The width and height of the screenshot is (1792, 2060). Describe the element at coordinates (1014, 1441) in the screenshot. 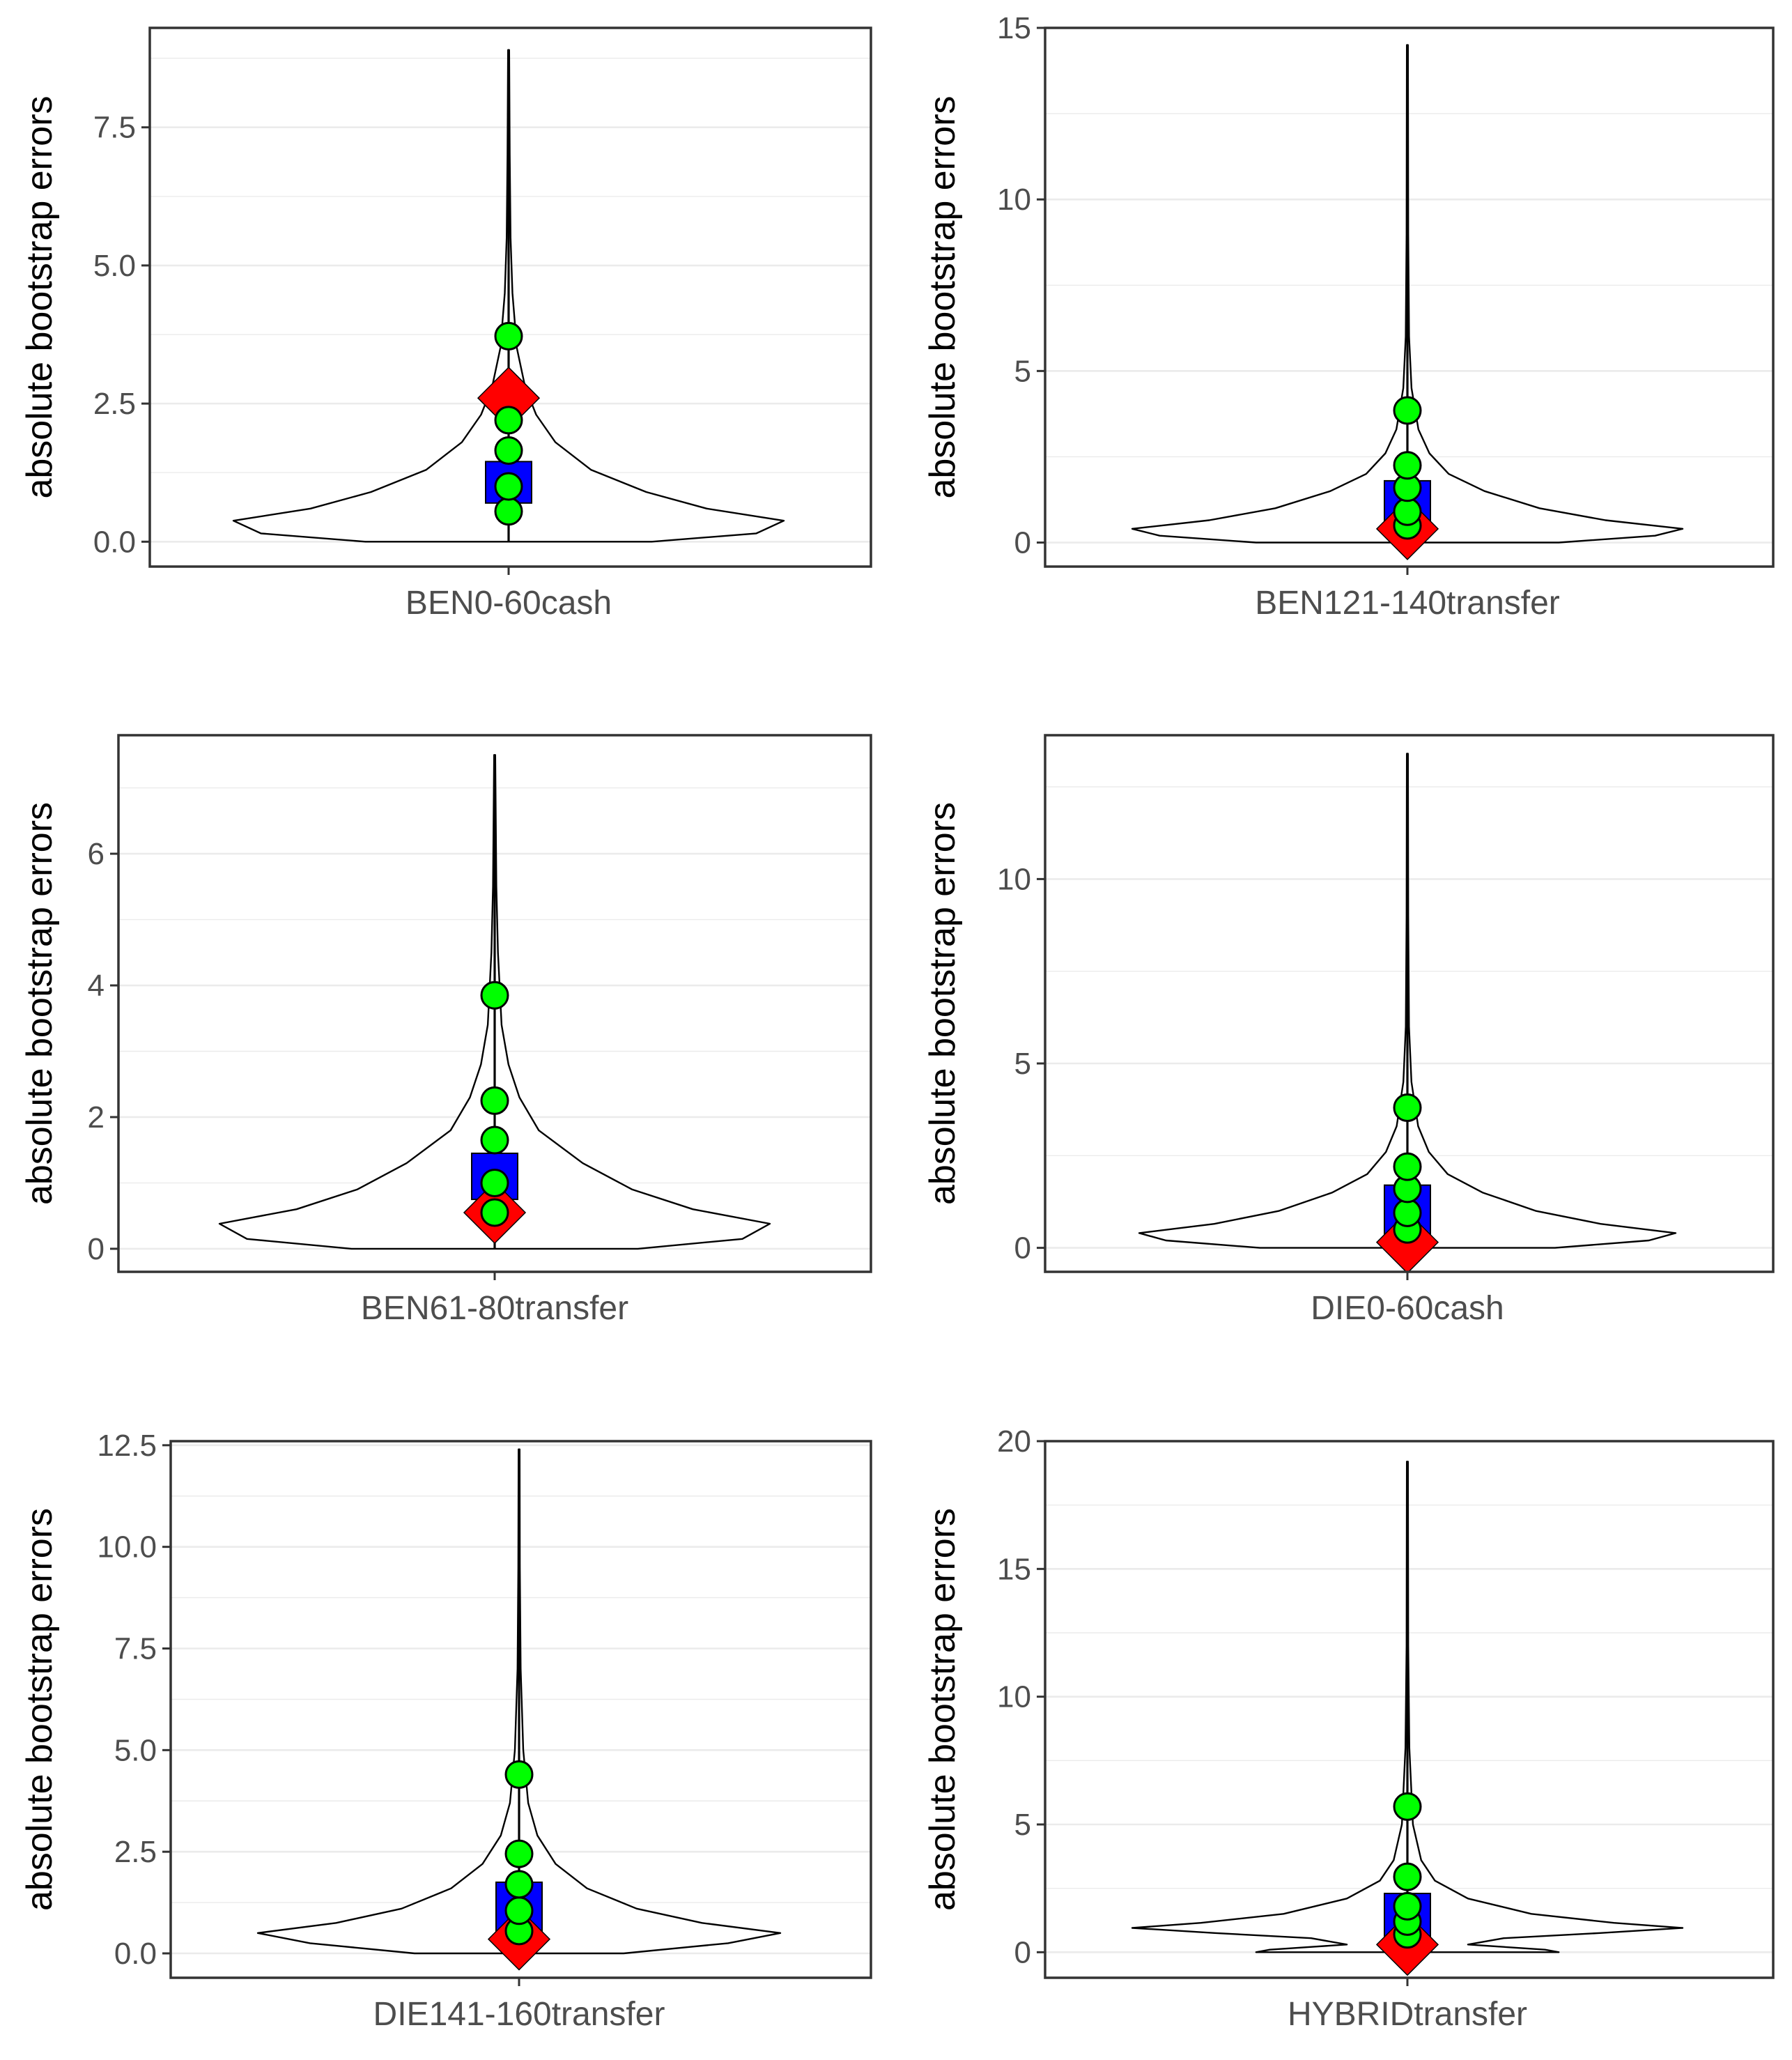

I see `y-tick-label: 20` at that location.